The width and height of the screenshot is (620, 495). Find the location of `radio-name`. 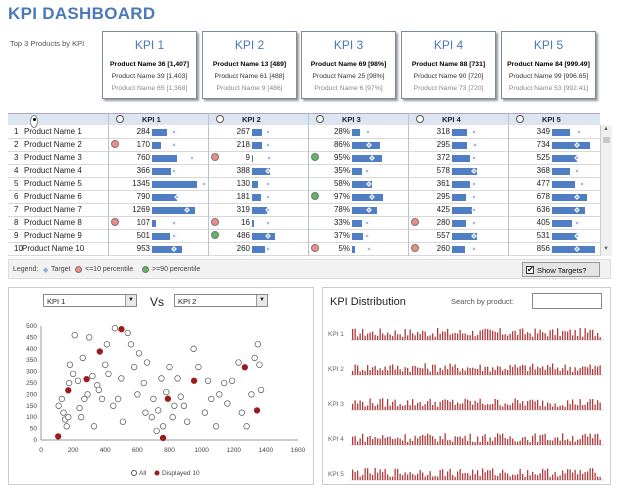

radio-name is located at coordinates (34, 121).